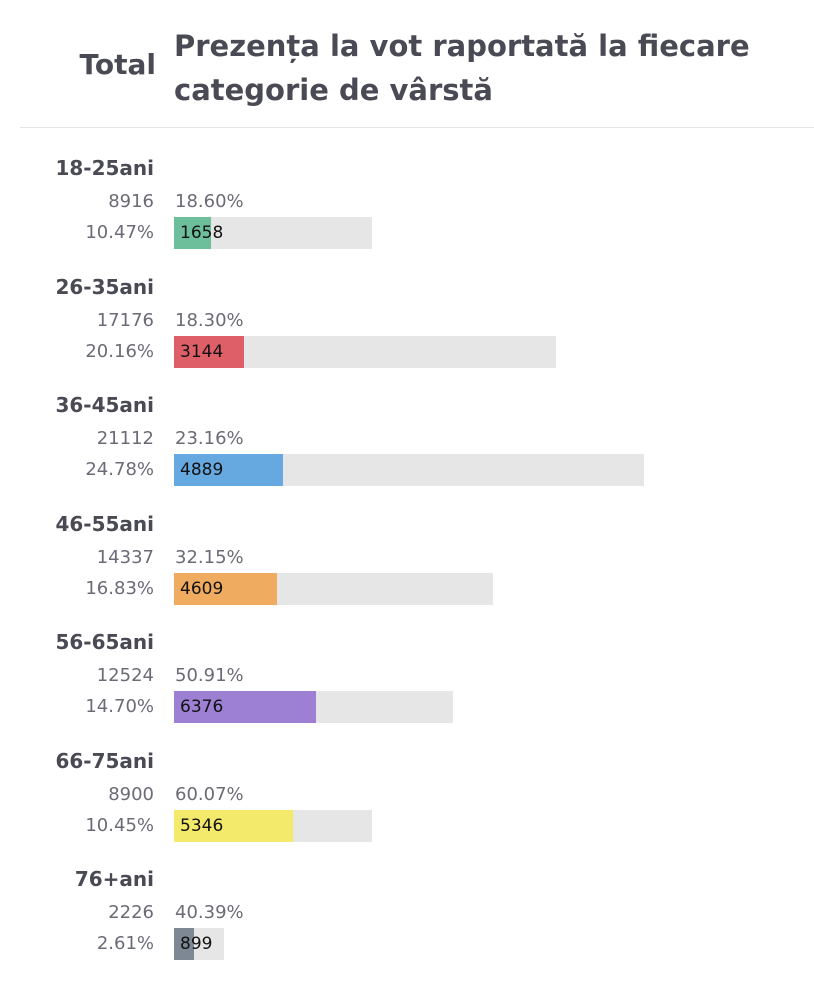 Image resolution: width=814 pixels, height=1000 pixels. Describe the element at coordinates (131, 912) in the screenshot. I see `total-count: 2226` at that location.